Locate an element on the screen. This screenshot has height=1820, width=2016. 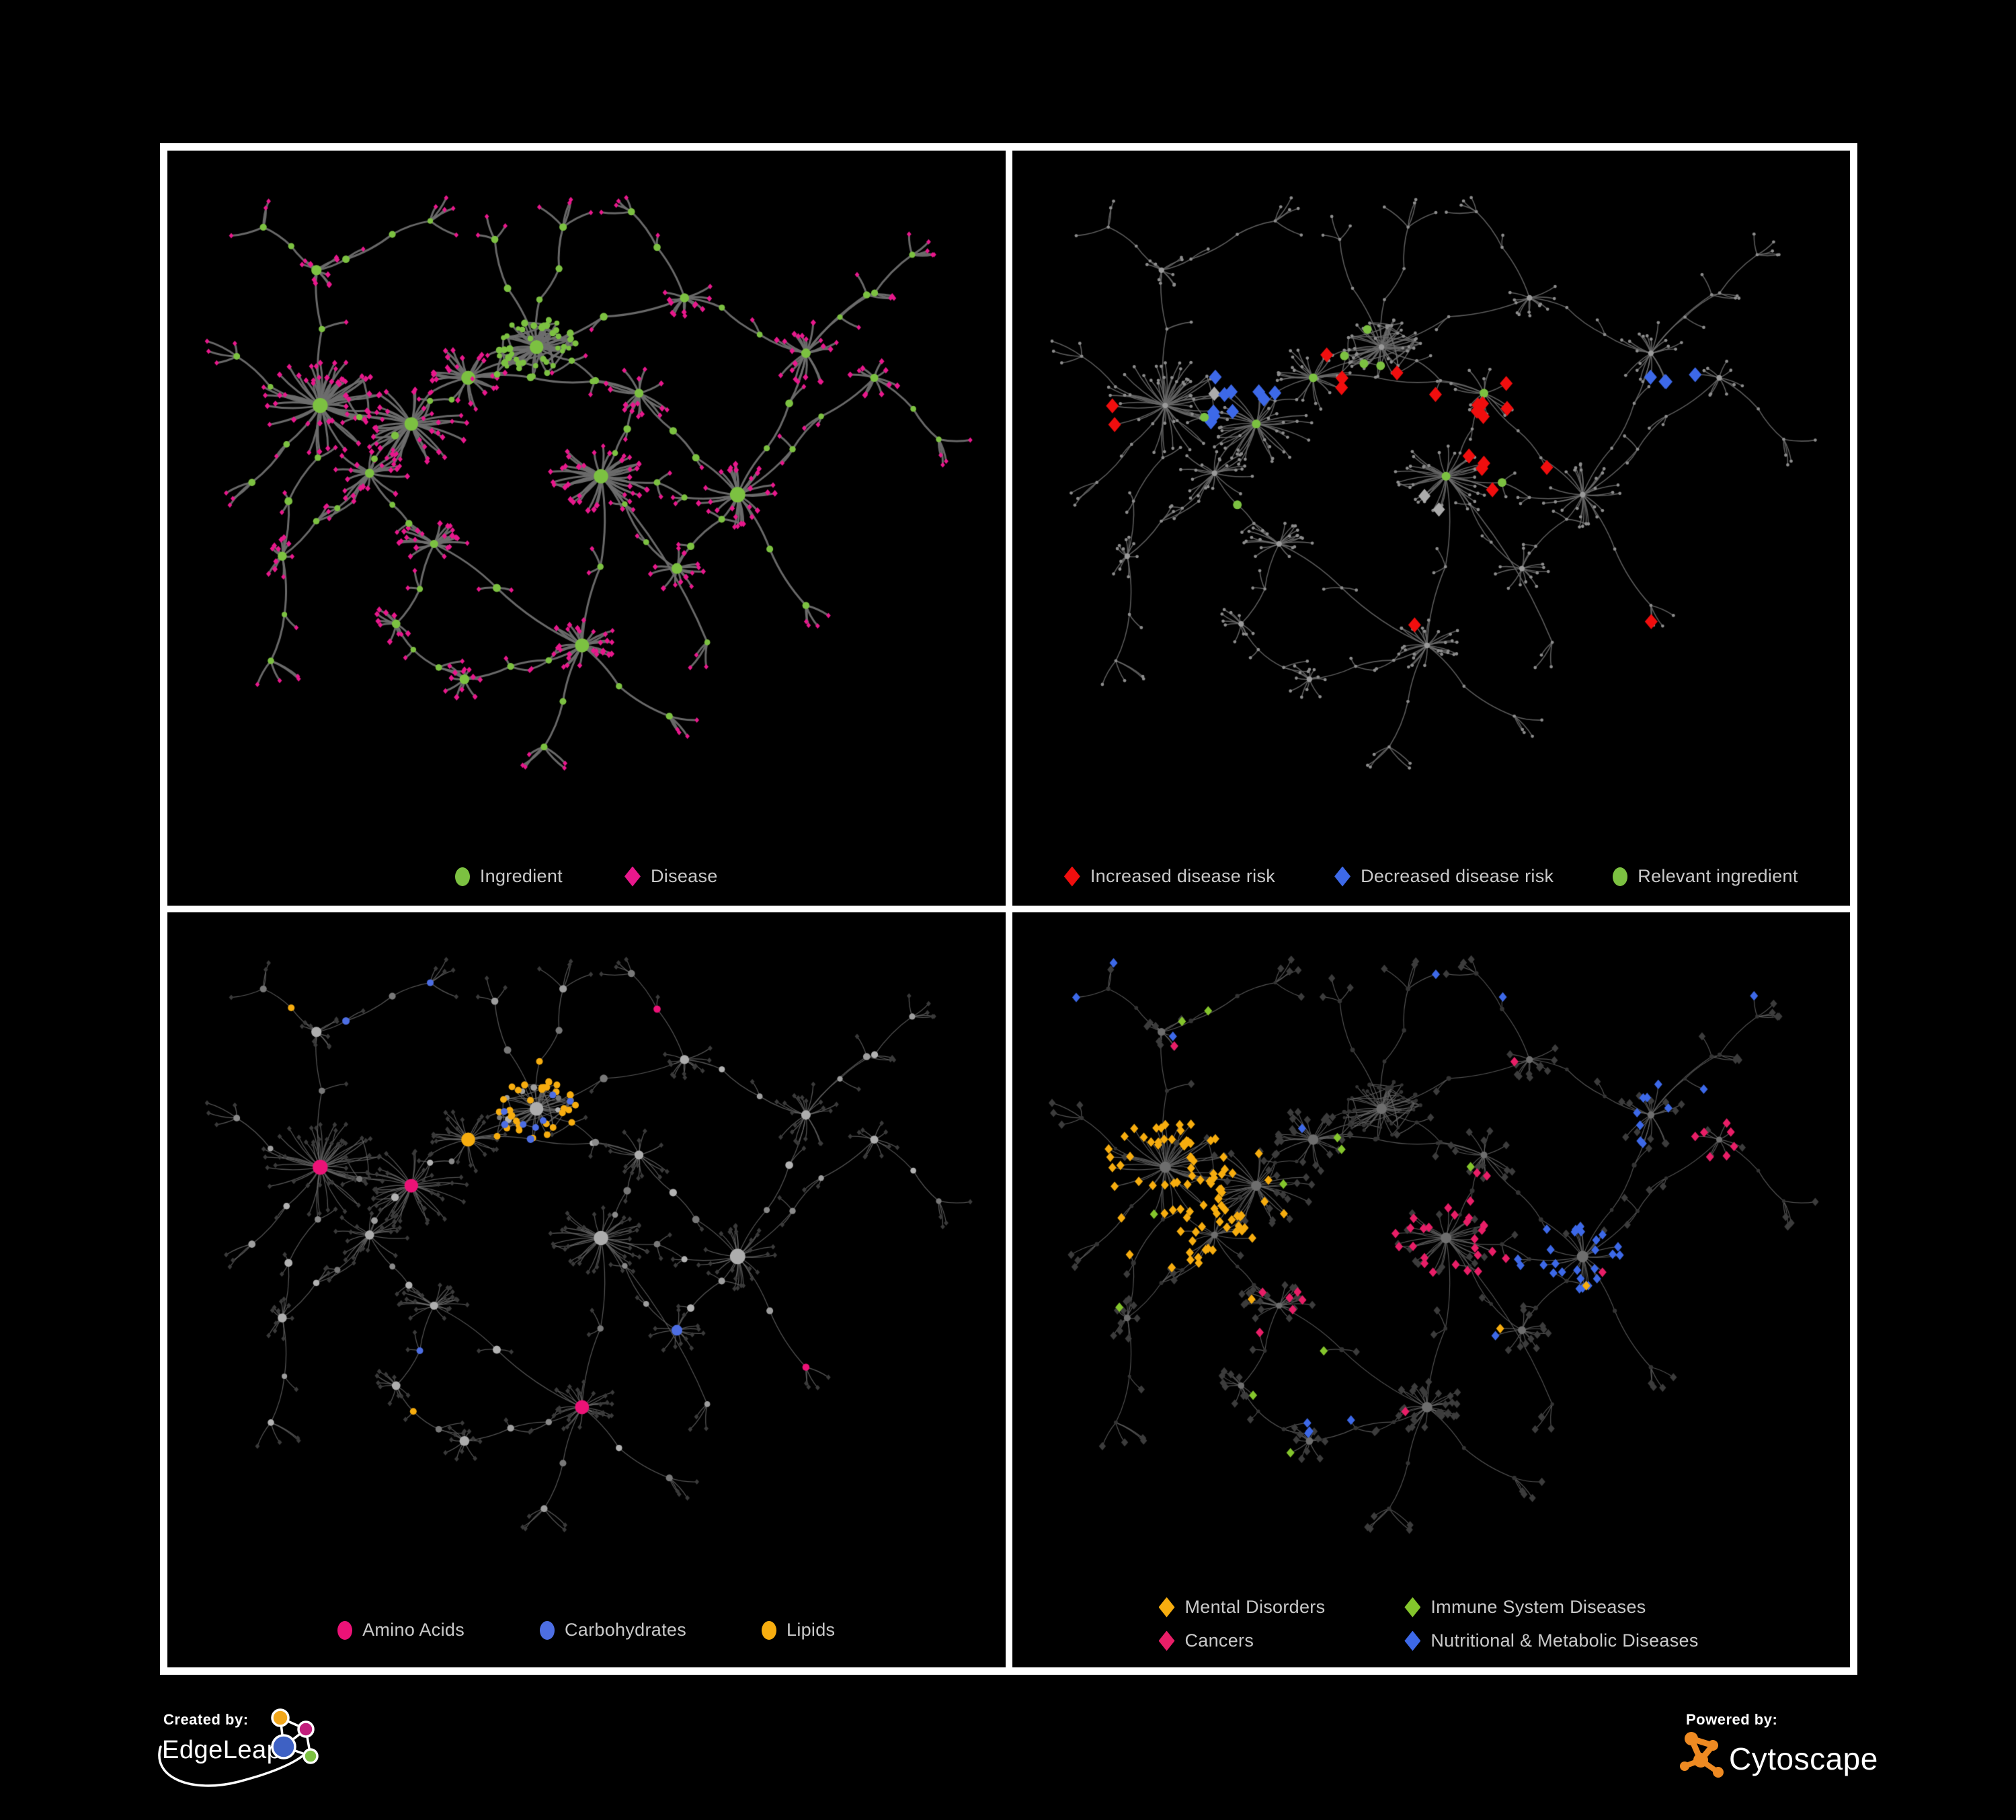
edgeleap-wordmark: EdgeLeap is located at coordinates (221, 1750).